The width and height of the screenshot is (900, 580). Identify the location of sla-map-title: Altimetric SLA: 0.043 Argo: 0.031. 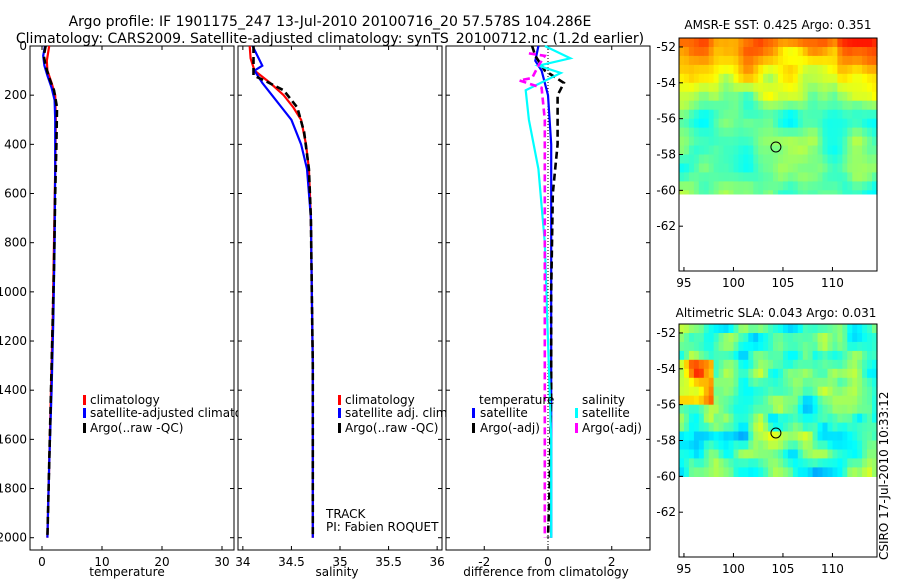
(776, 313).